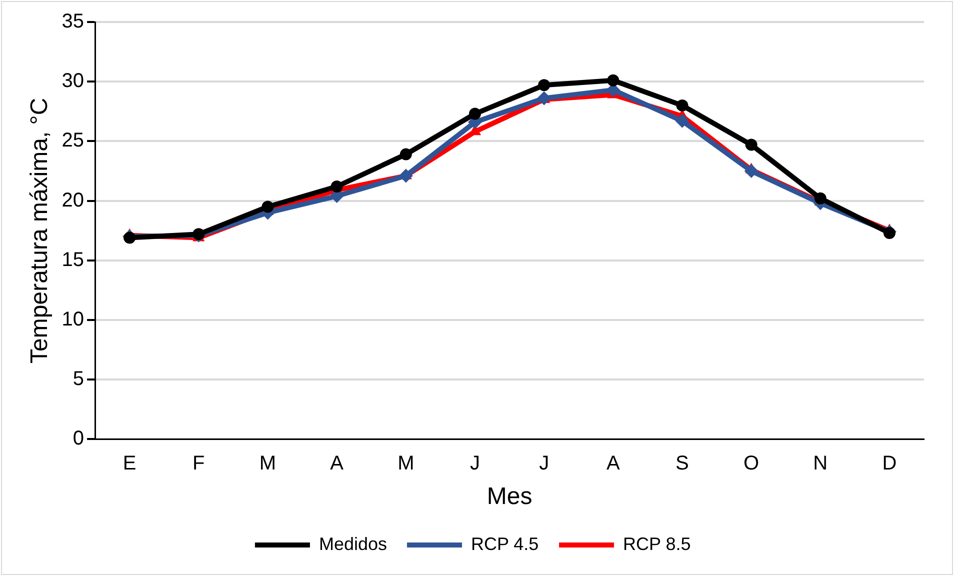 The width and height of the screenshot is (954, 576). Describe the element at coordinates (682, 463) in the screenshot. I see `x-tick-label: S` at that location.